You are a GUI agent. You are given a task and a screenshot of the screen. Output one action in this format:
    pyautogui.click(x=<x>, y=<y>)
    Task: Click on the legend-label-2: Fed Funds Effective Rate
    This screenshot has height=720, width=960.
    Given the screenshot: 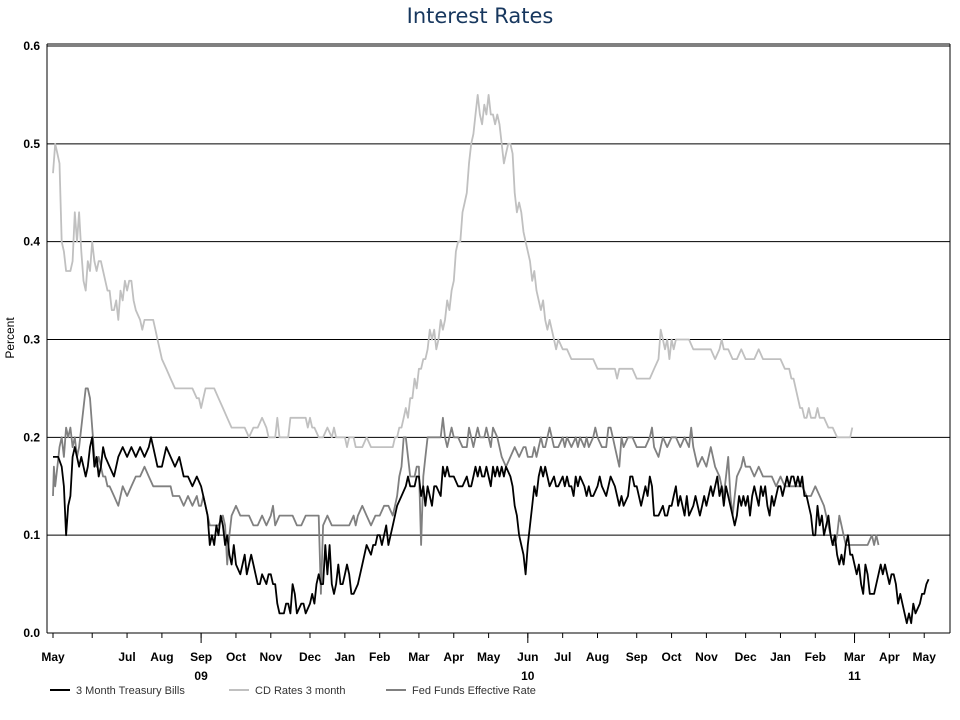 What is the action you would take?
    pyautogui.click(x=474, y=691)
    